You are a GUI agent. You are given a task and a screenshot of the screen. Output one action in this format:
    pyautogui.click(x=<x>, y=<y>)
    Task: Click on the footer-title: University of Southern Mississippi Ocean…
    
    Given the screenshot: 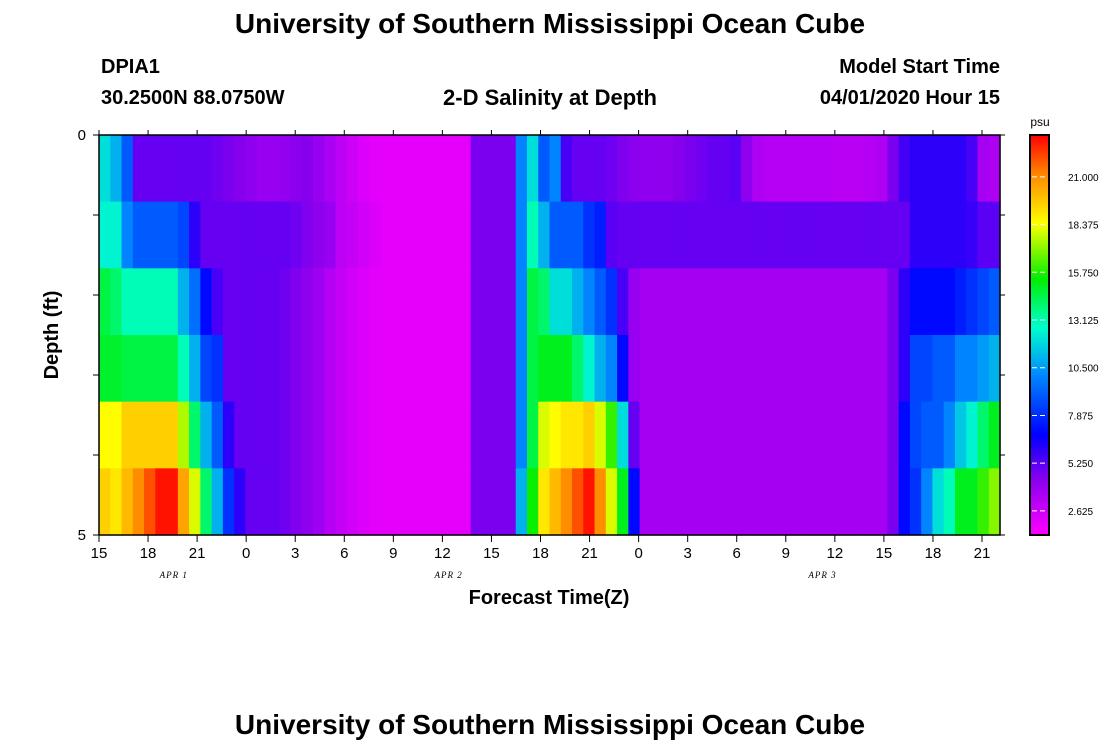 What is the action you would take?
    pyautogui.click(x=550, y=724)
    